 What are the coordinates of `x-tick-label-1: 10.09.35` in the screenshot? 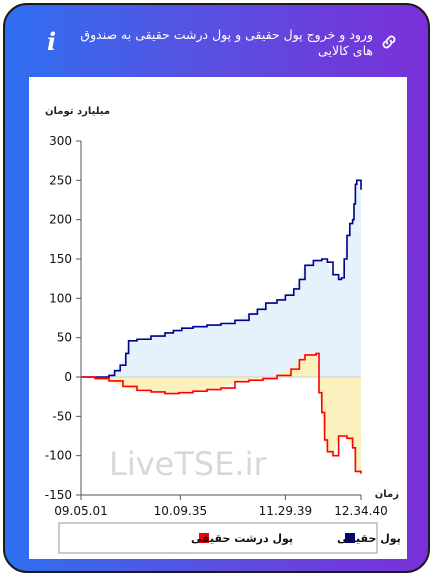 It's located at (180, 511).